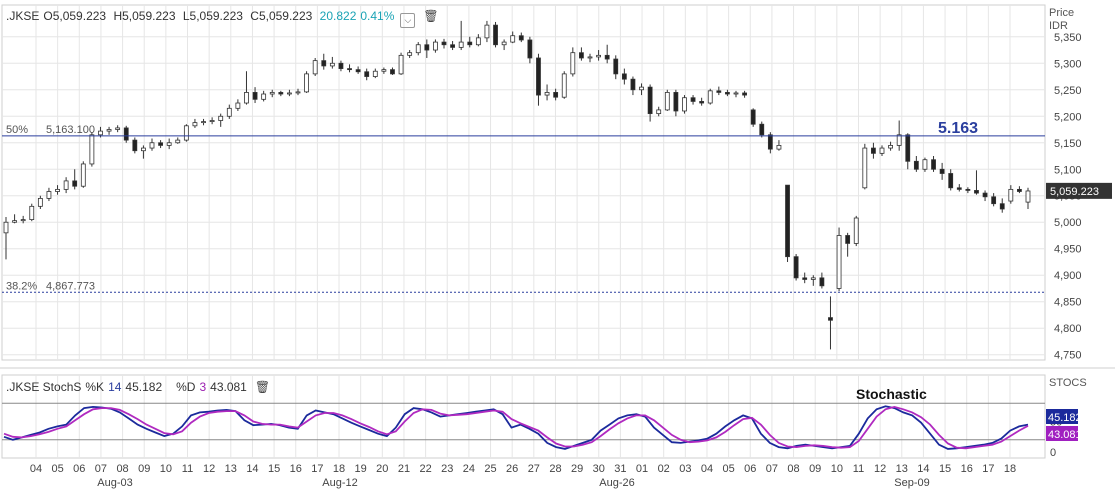 Image resolution: width=1115 pixels, height=490 pixels. Describe the element at coordinates (891, 394) in the screenshot. I see `stoch-annotation: Stochastic` at that location.